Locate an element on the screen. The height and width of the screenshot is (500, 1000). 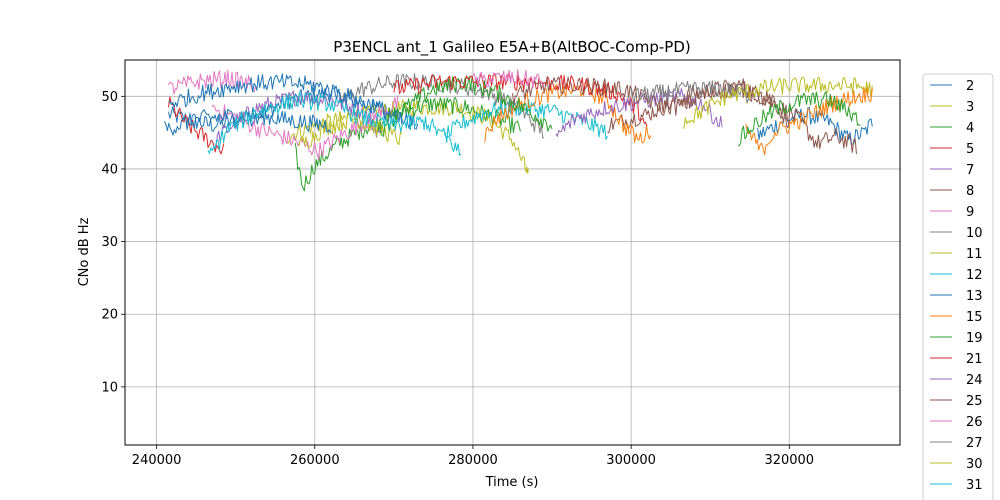
legend-item: 15 is located at coordinates (956, 317).